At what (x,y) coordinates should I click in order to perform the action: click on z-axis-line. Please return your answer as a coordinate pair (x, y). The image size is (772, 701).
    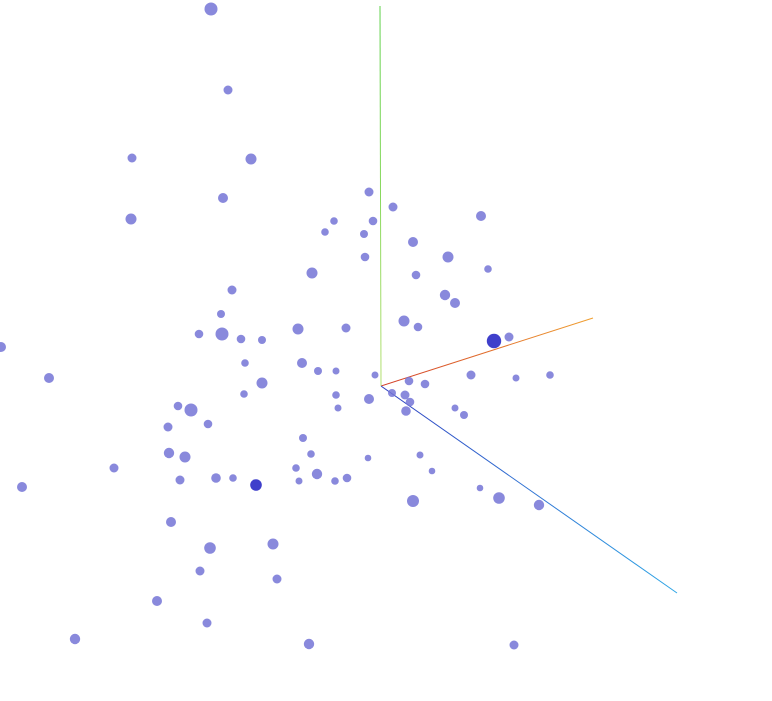
    Looking at the image, I should click on (529, 489).